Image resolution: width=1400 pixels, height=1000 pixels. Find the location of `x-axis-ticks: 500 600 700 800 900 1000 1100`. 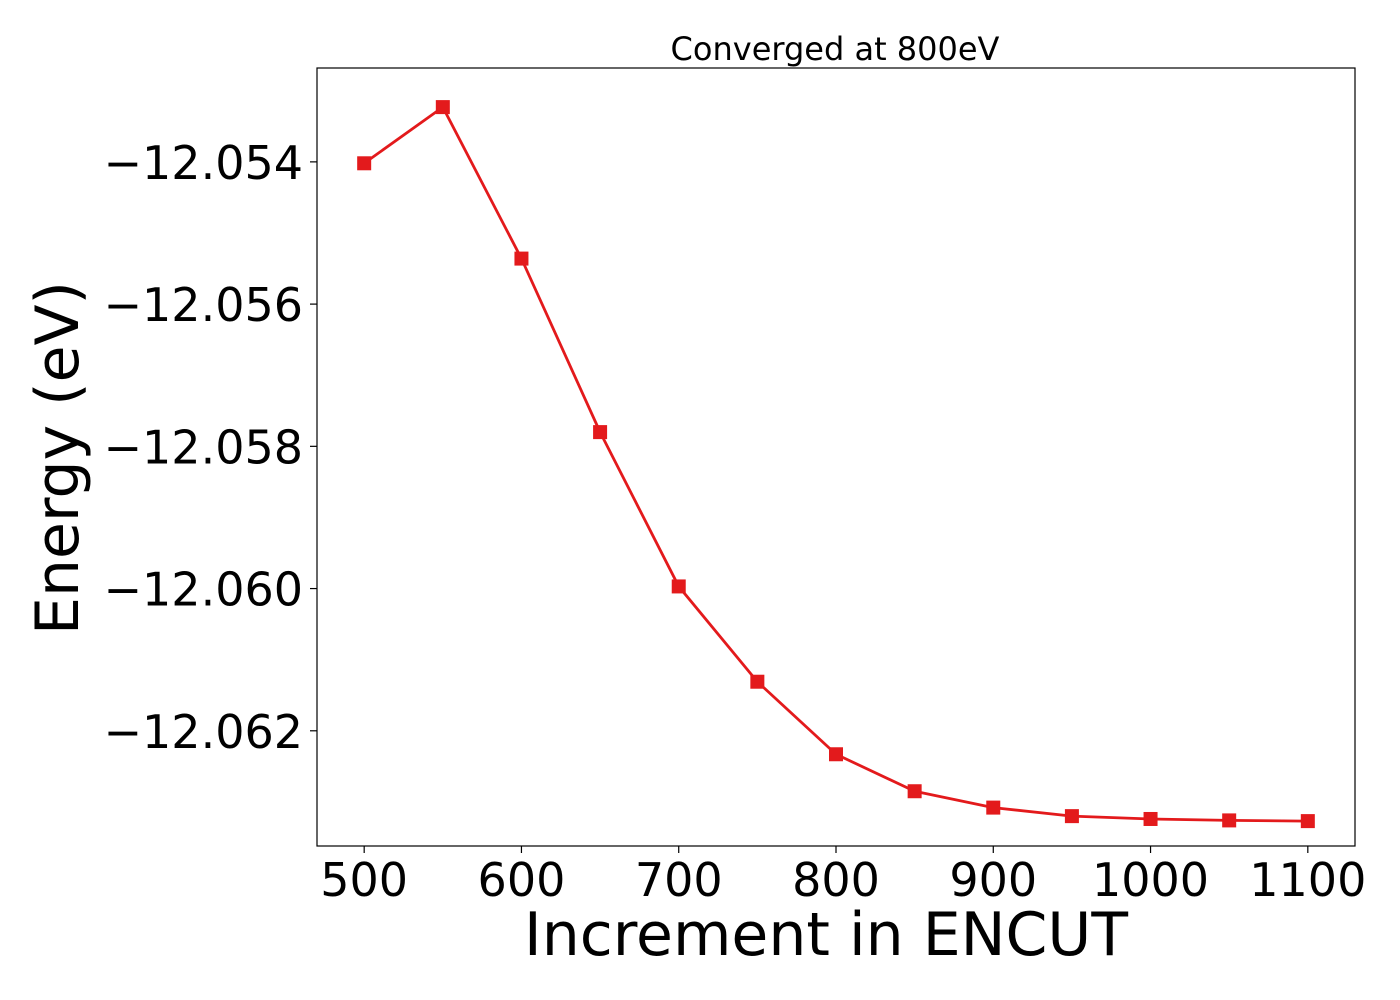

x-axis-ticks: 500 600 700 800 900 1000 1100 is located at coordinates (843, 876).